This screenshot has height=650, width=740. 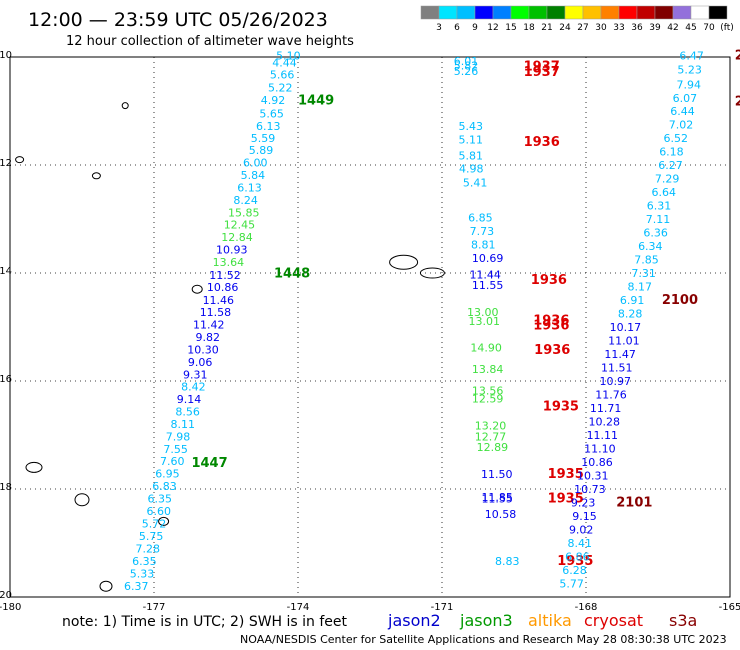 I want to click on swh-value: 10.28, so click(x=604, y=421).